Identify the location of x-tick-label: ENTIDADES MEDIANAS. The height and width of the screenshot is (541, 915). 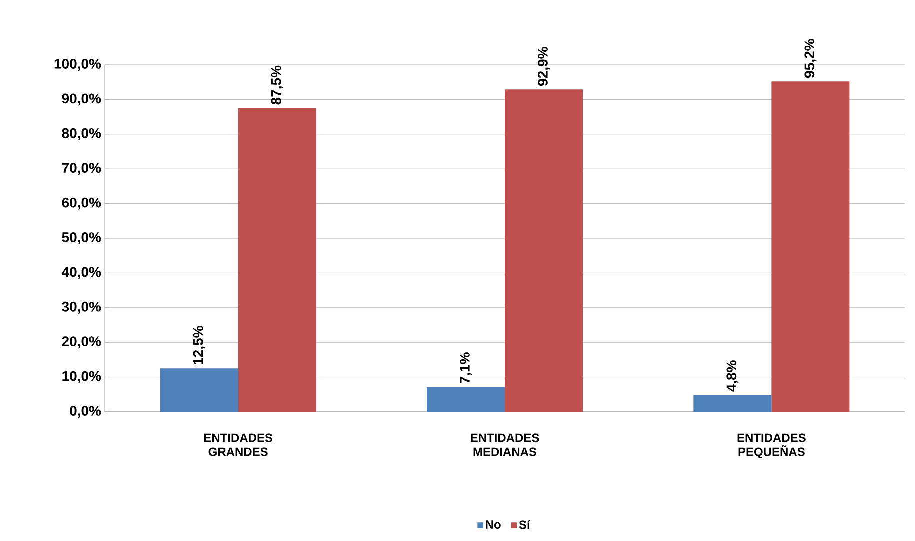
(505, 445).